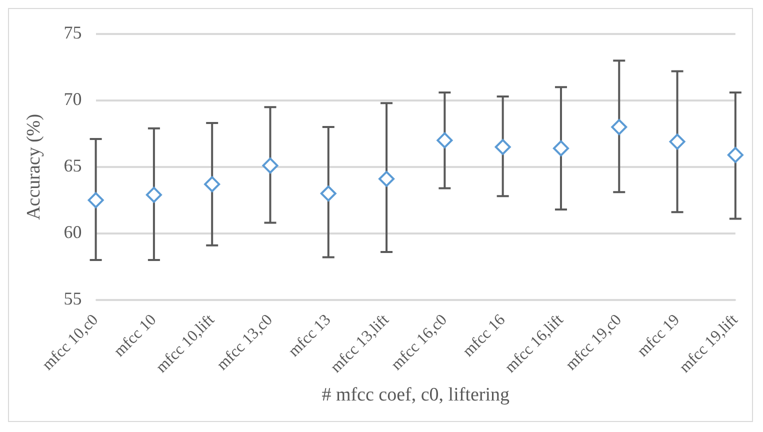  I want to click on x-axis-title: # mfcc coef, c0, liftering, so click(416, 395).